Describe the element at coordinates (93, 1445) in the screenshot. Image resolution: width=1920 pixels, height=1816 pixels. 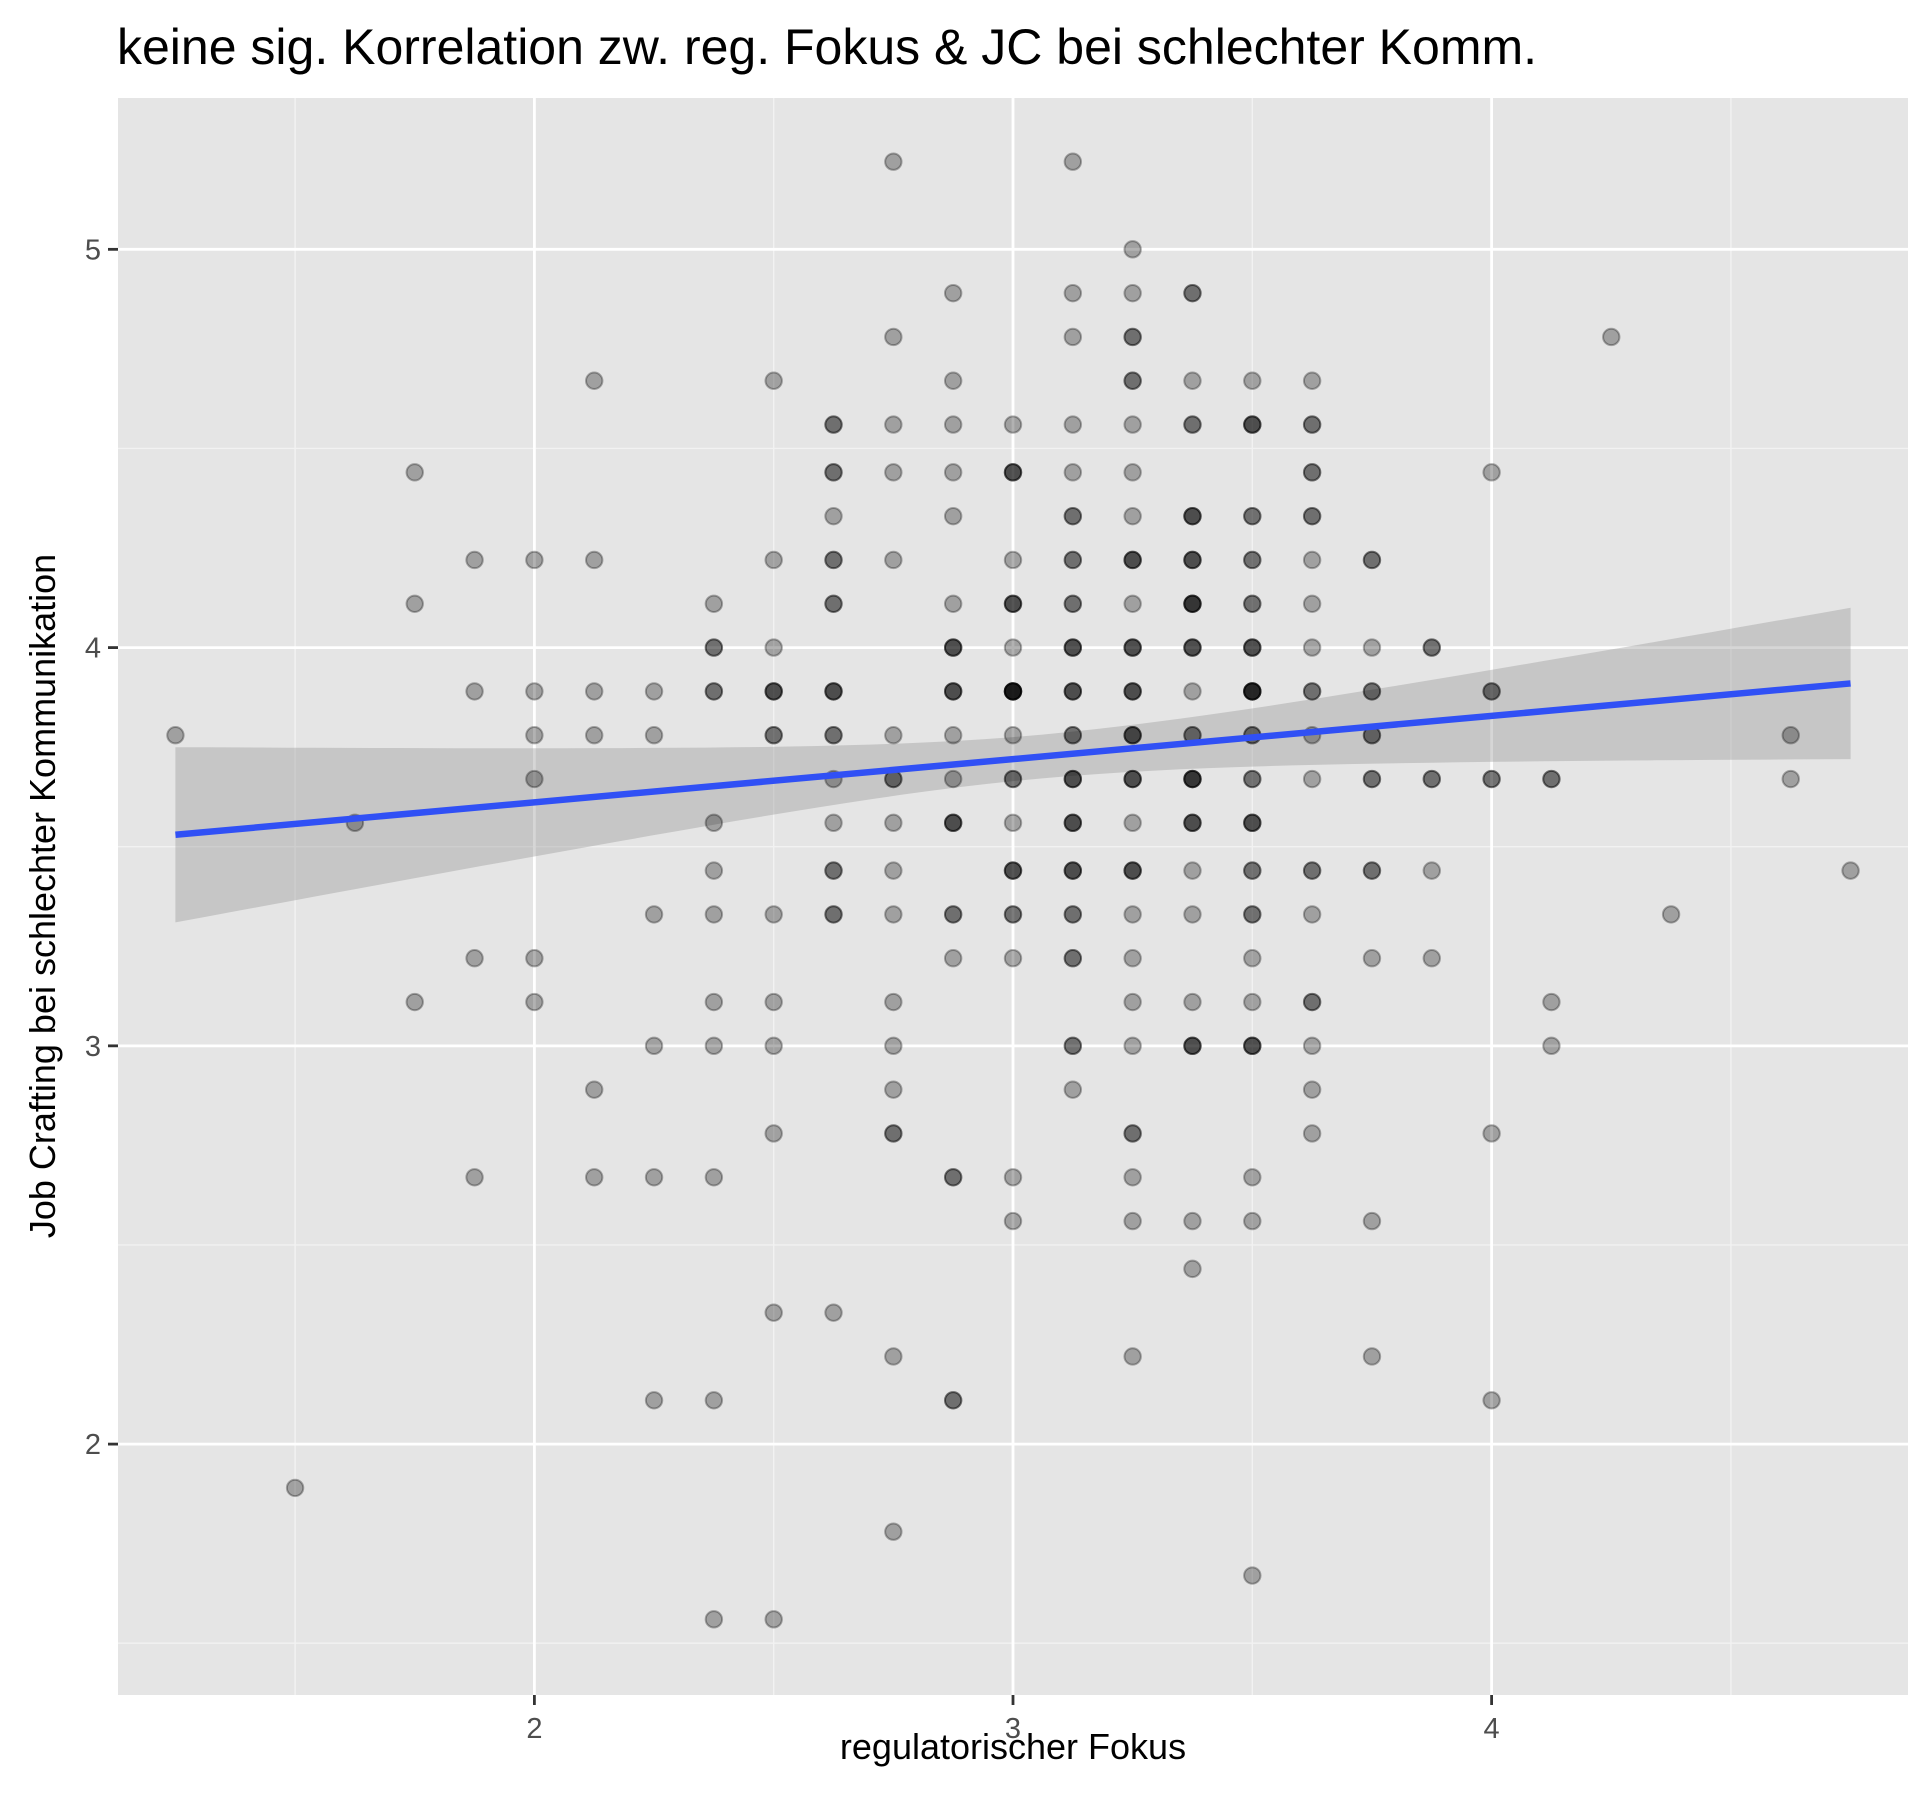
I see `y-tick-label: 2` at that location.